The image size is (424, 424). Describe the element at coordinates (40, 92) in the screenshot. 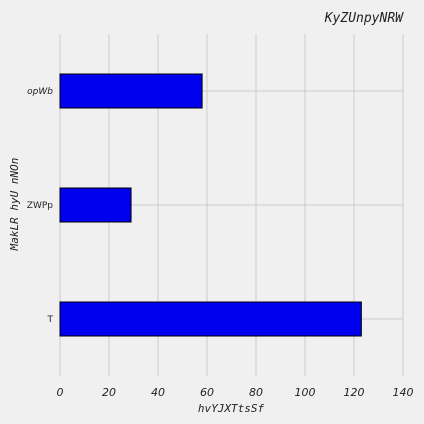

I see `y-tick-label-0: opWb` at that location.